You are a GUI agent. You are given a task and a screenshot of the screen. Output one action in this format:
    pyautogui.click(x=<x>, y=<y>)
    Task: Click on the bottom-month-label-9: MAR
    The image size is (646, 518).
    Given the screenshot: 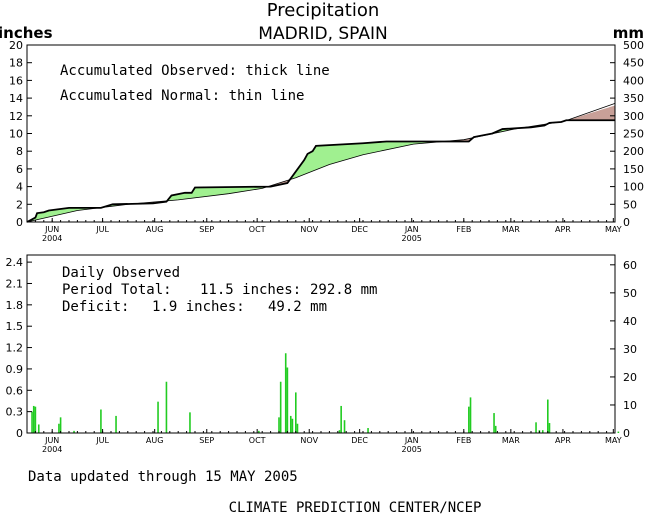 What is the action you would take?
    pyautogui.click(x=511, y=440)
    